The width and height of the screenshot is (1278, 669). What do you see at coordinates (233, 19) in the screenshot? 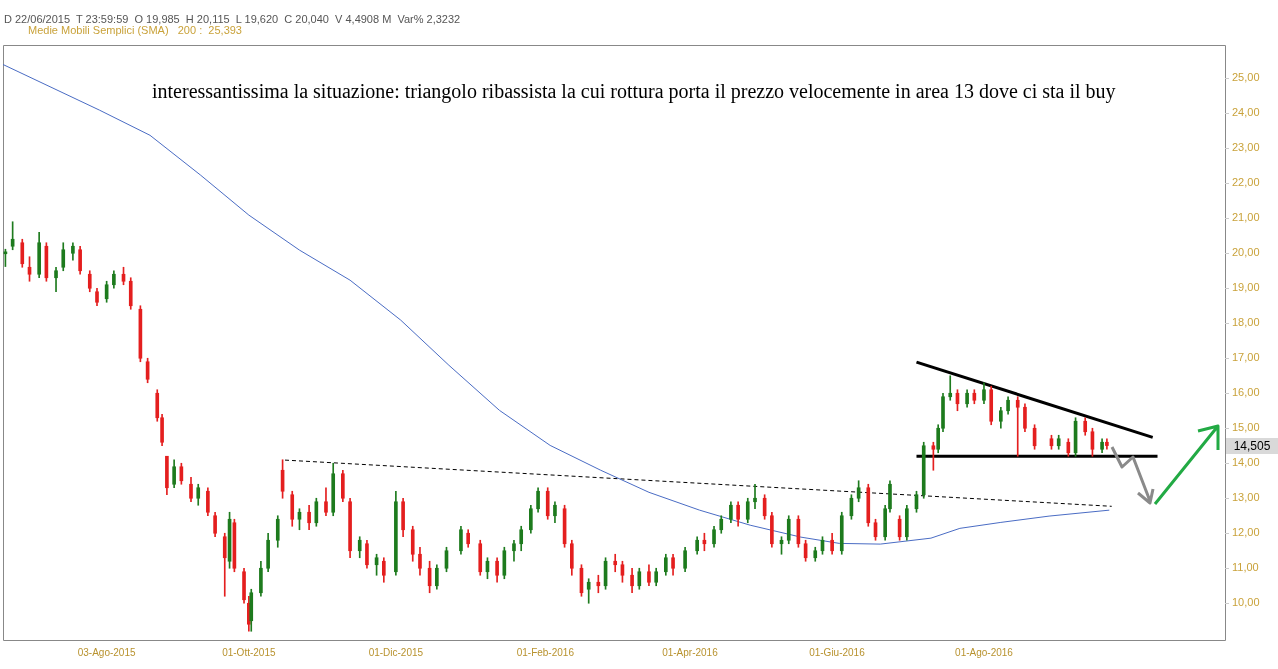
I see `text: D 22/06/2015 T 23:59:59 O 19,985 H 20,115 L 19,620 C 20,040 V 4,4908 M Var% 2,3232` at bounding box center [233, 19].